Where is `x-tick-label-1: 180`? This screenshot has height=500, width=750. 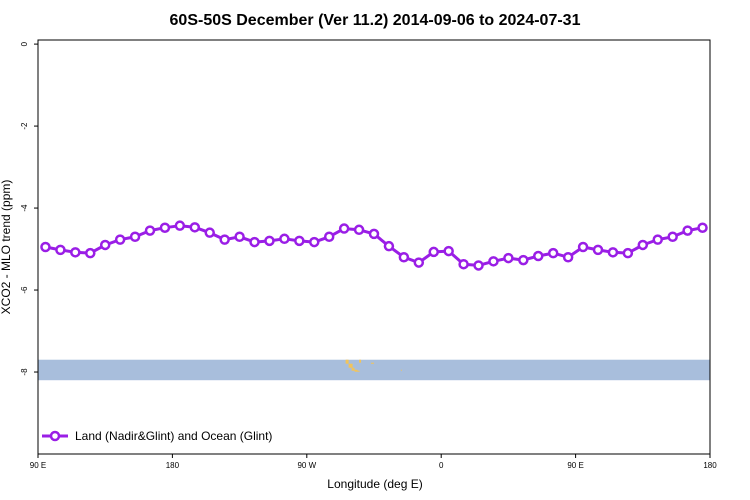
x-tick-label-1: 180 is located at coordinates (173, 465).